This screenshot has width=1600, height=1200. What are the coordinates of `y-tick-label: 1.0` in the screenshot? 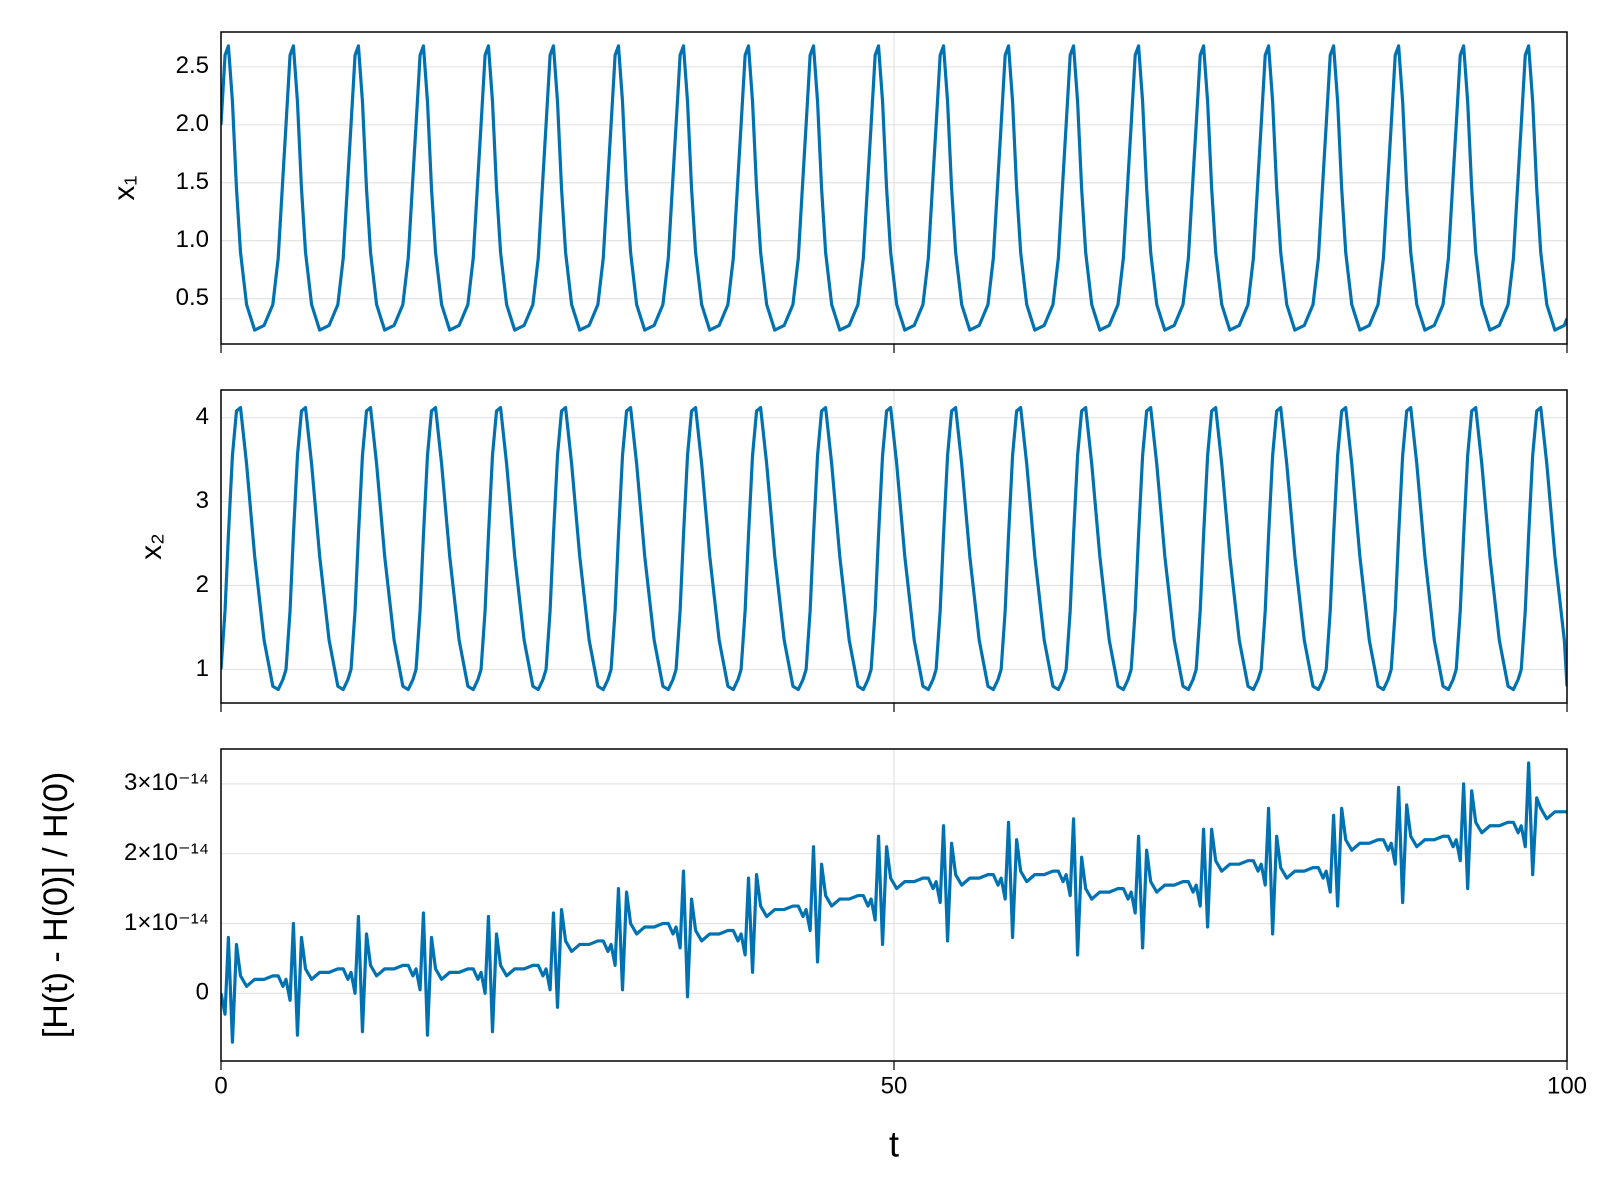 It's located at (192, 239).